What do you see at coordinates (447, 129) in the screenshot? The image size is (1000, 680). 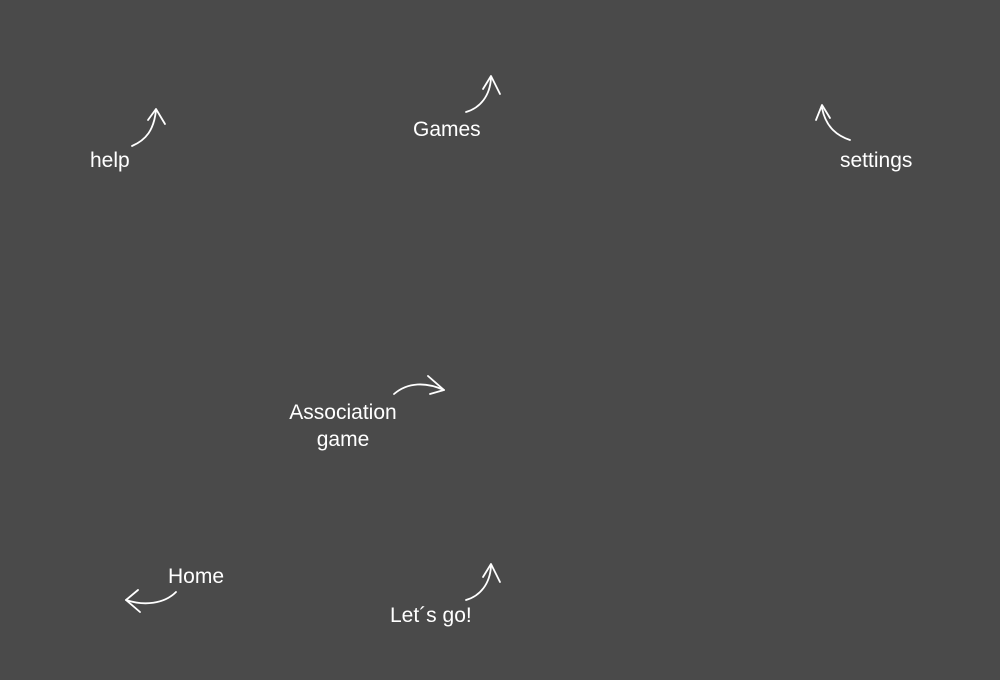 I see `games-hint-label: Games` at bounding box center [447, 129].